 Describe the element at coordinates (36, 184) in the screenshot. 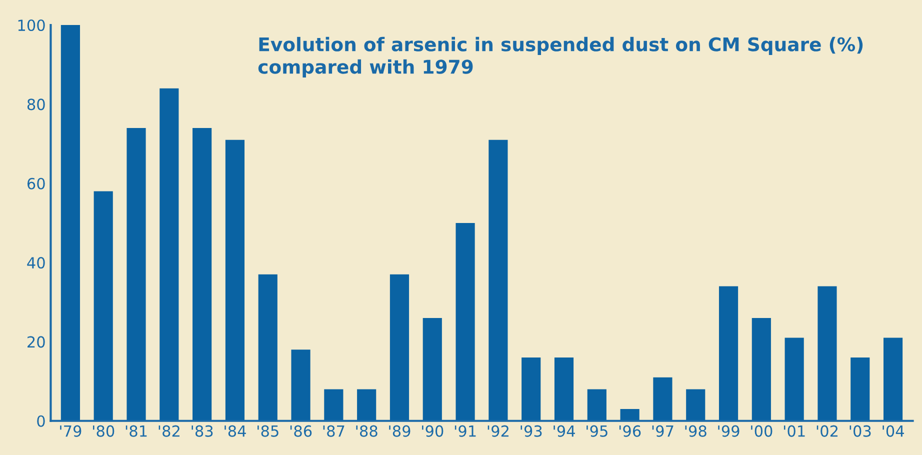

I see `y-tick-label: 60` at that location.